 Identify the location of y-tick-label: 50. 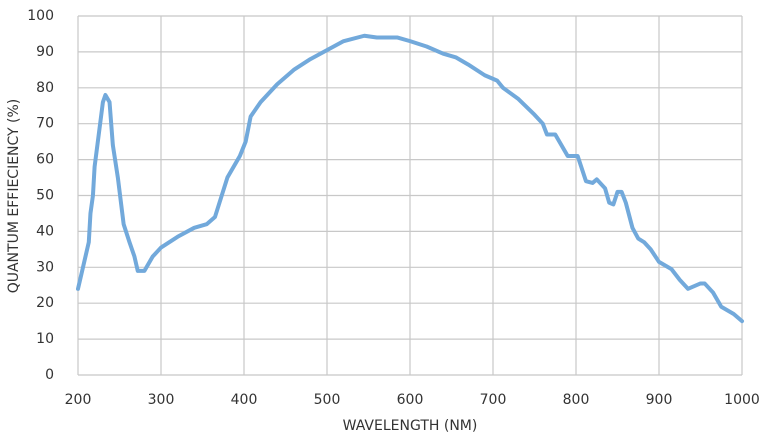
(45, 196).